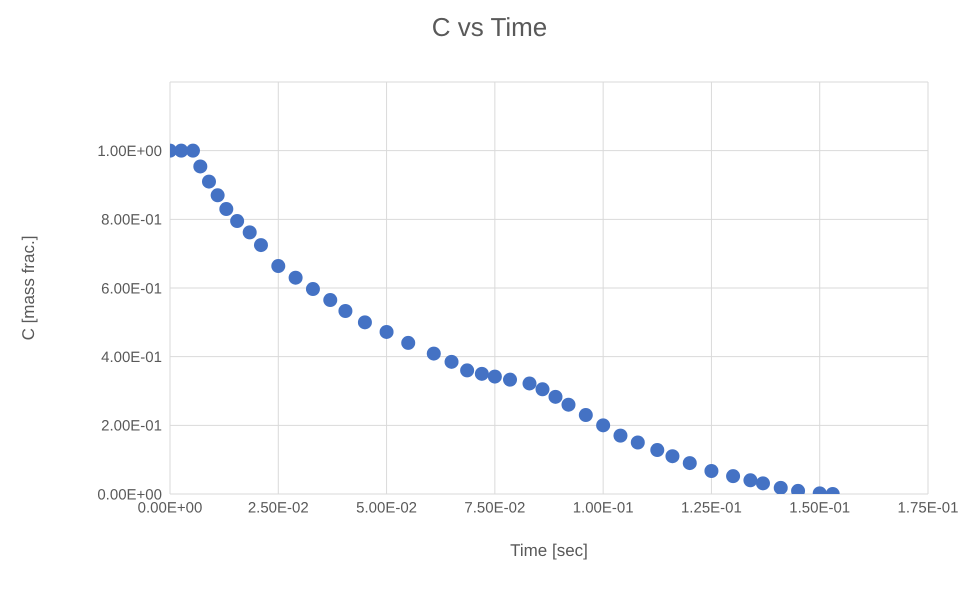 This screenshot has width=979, height=592. Describe the element at coordinates (278, 508) in the screenshot. I see `x-tick-label: 2.50E-02` at that location.